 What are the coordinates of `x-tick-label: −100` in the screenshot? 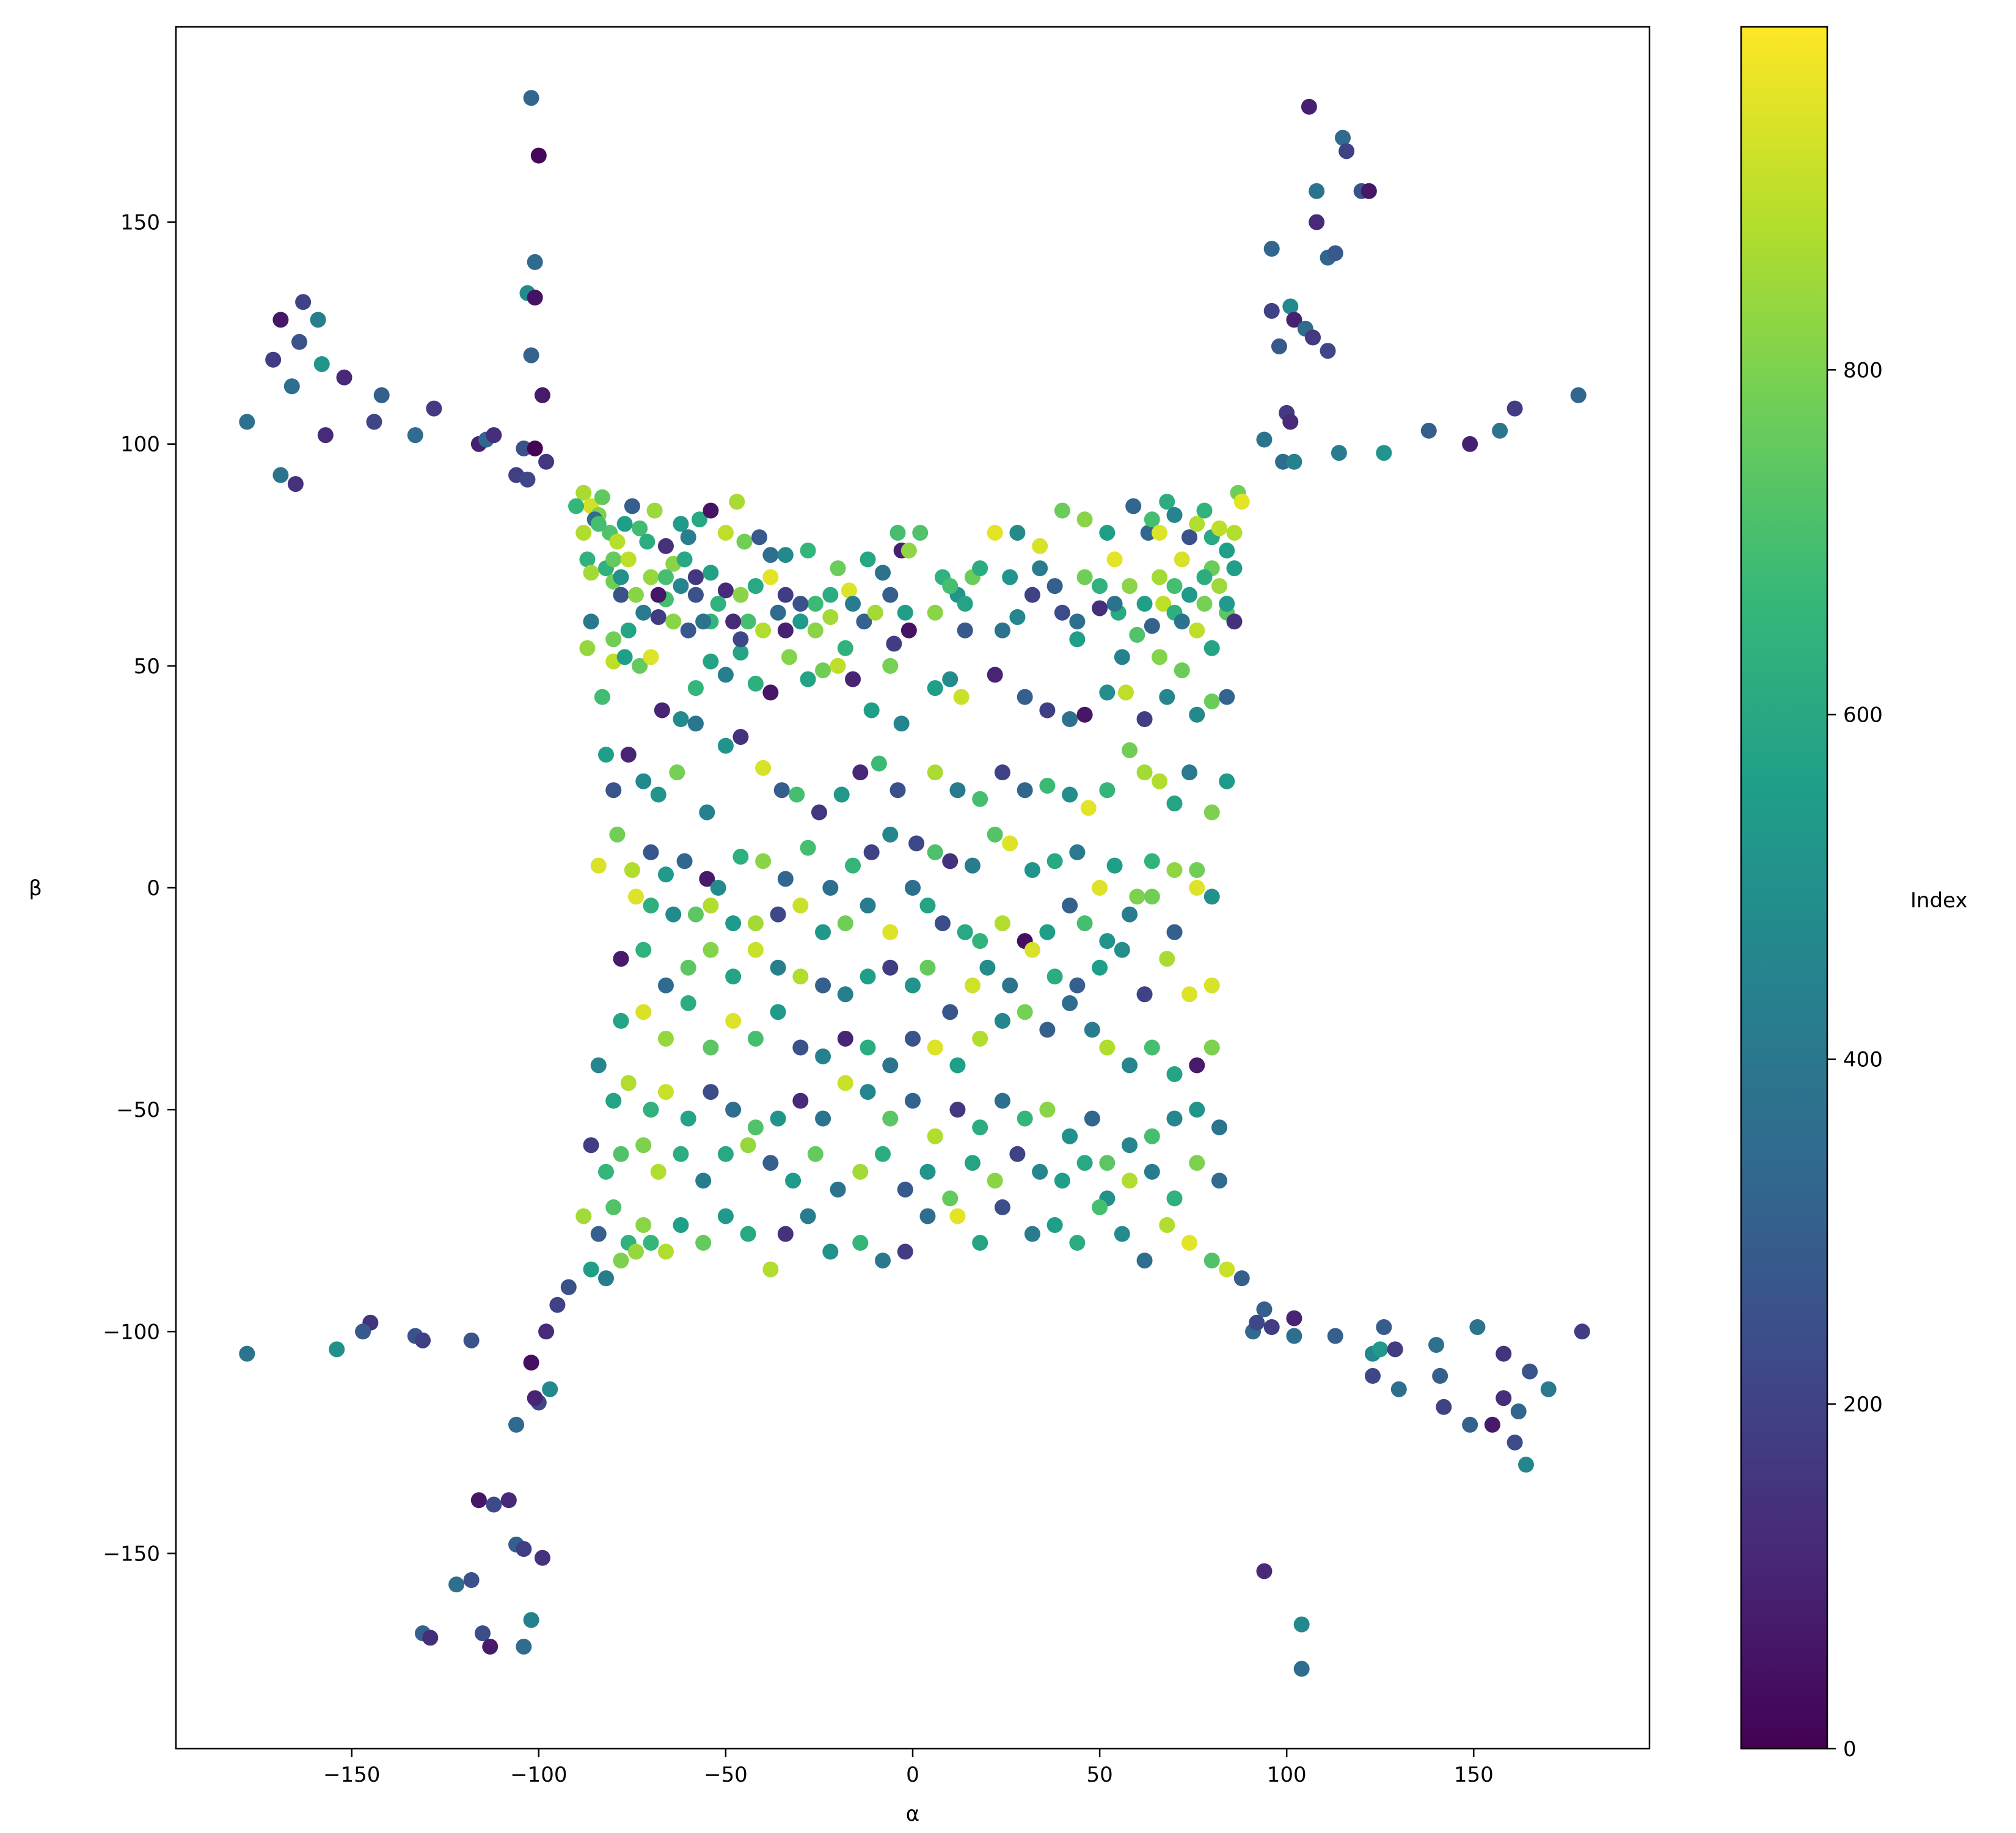 It's located at (538, 1775).